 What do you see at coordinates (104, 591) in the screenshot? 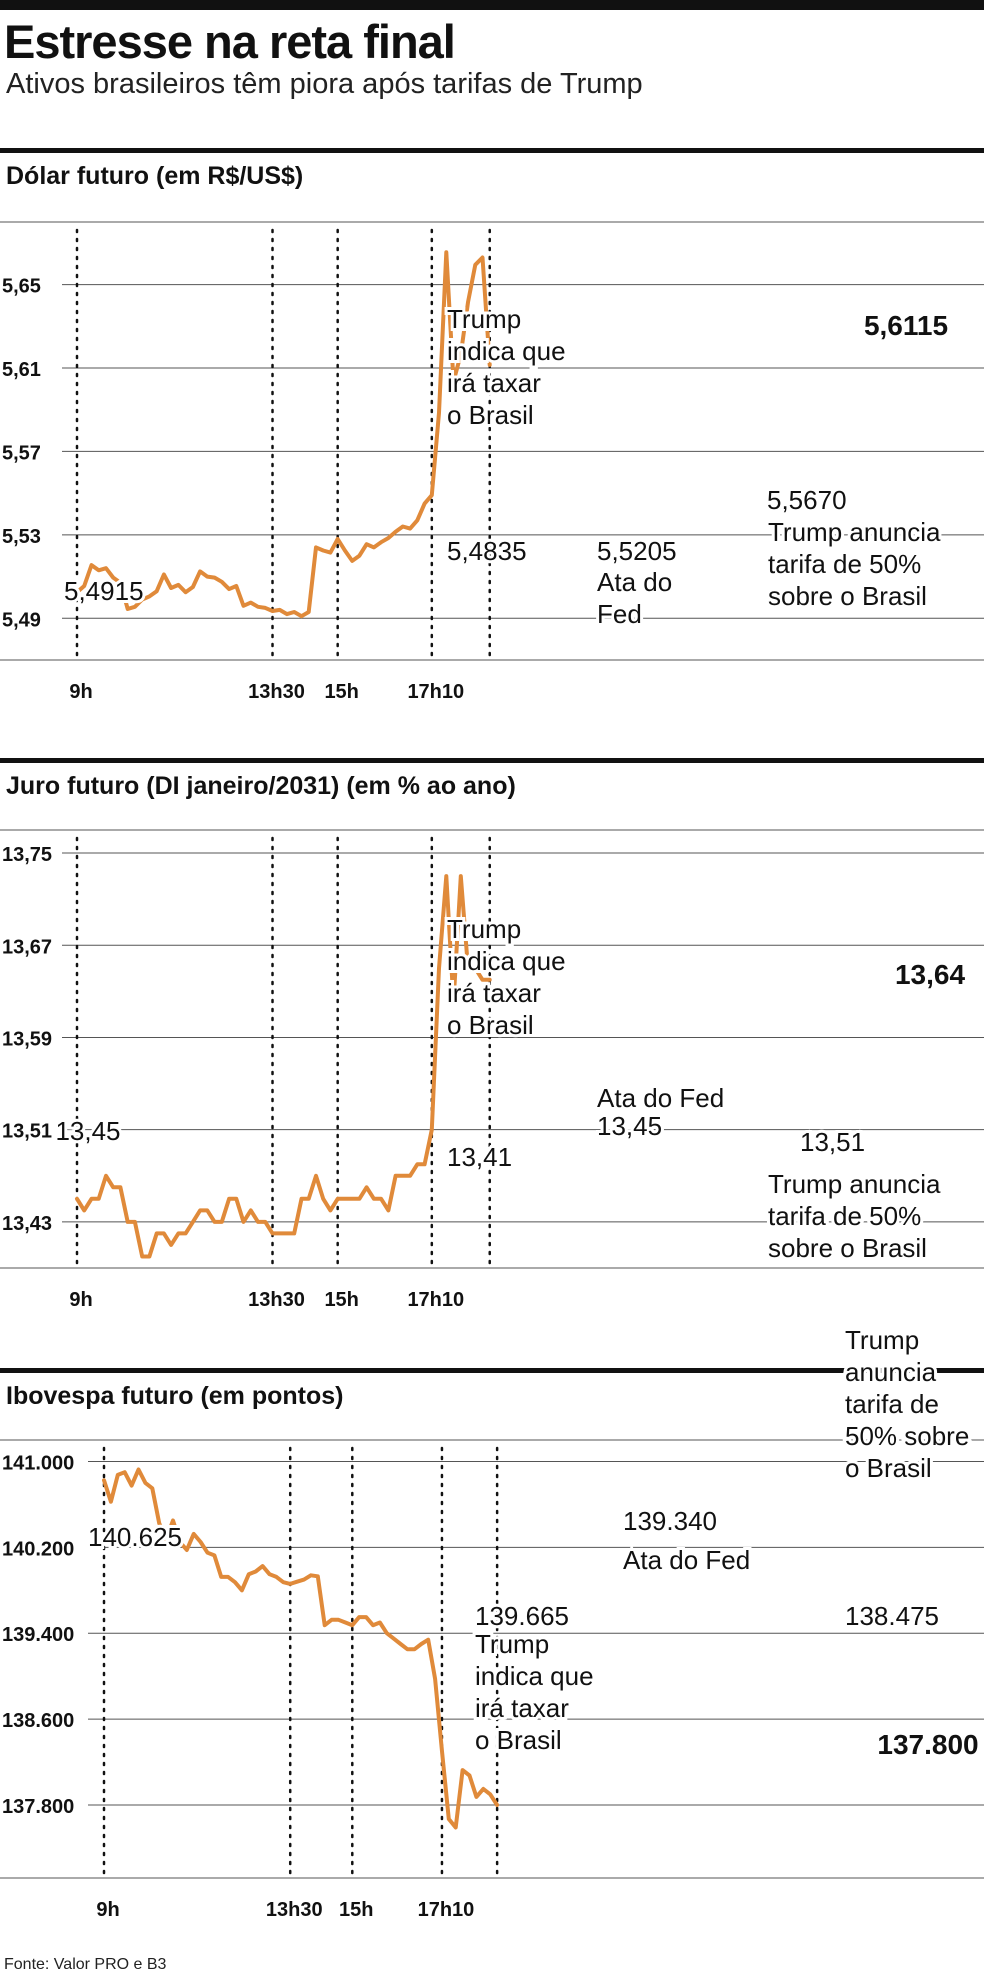
I see `annotation-value: 5,4915` at bounding box center [104, 591].